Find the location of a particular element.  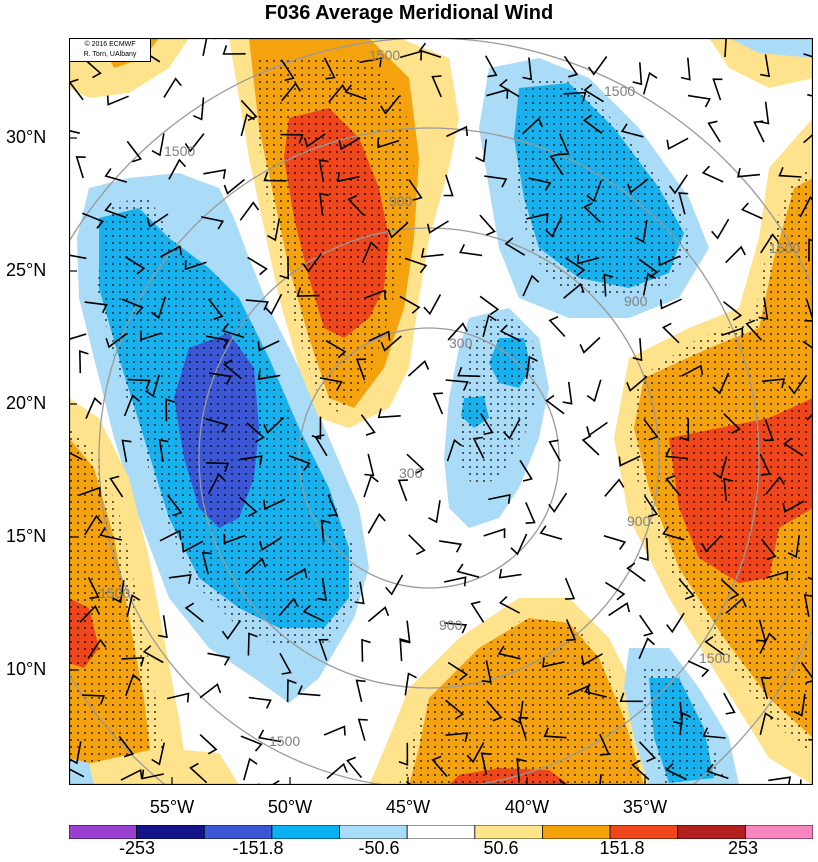

colorbar is located at coordinates (441, 832).